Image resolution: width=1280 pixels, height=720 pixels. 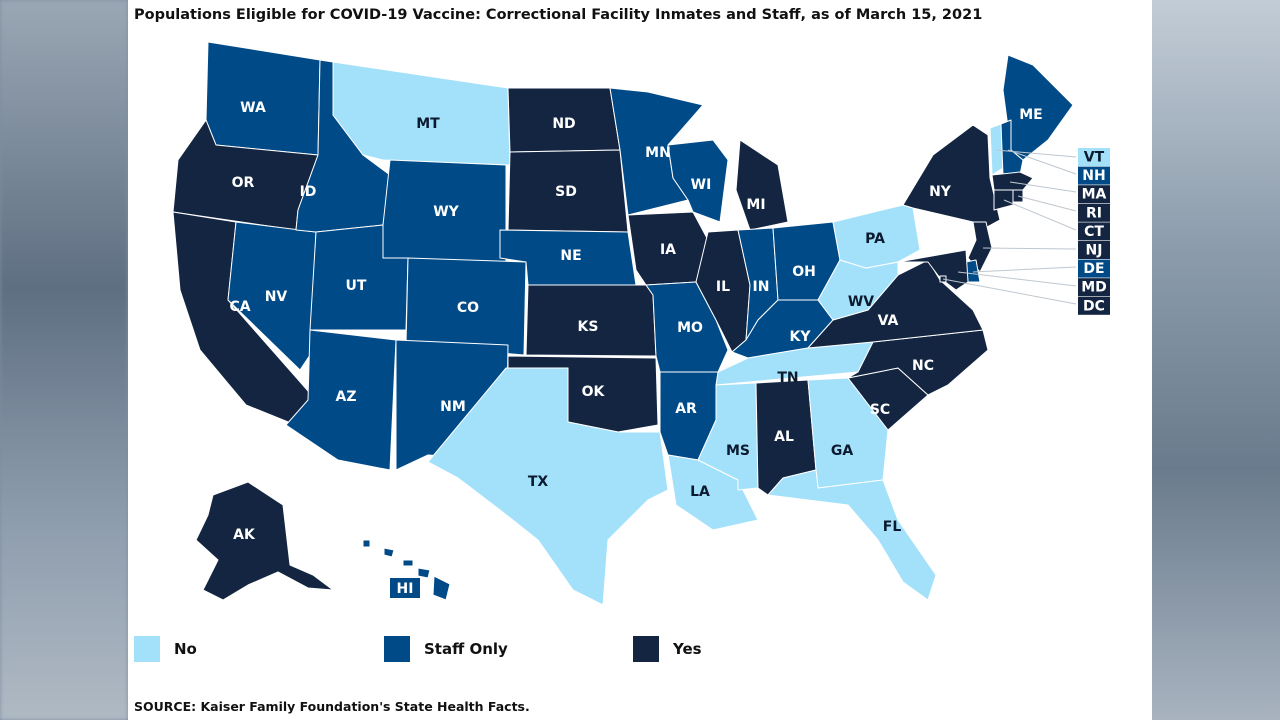 I want to click on label-wi: WI, so click(x=701, y=185).